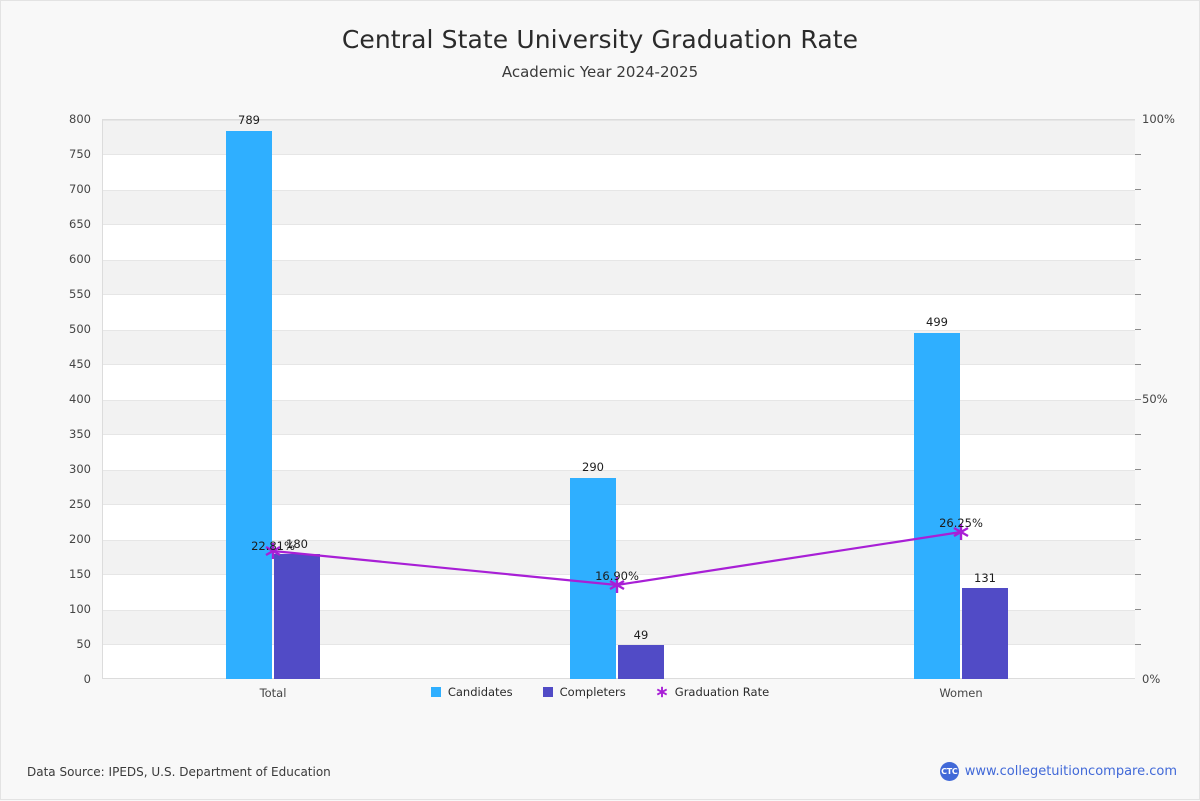 Image resolution: width=1200 pixels, height=801 pixels. I want to click on page-title: Central State University Graduation Rate, so click(600, 39).